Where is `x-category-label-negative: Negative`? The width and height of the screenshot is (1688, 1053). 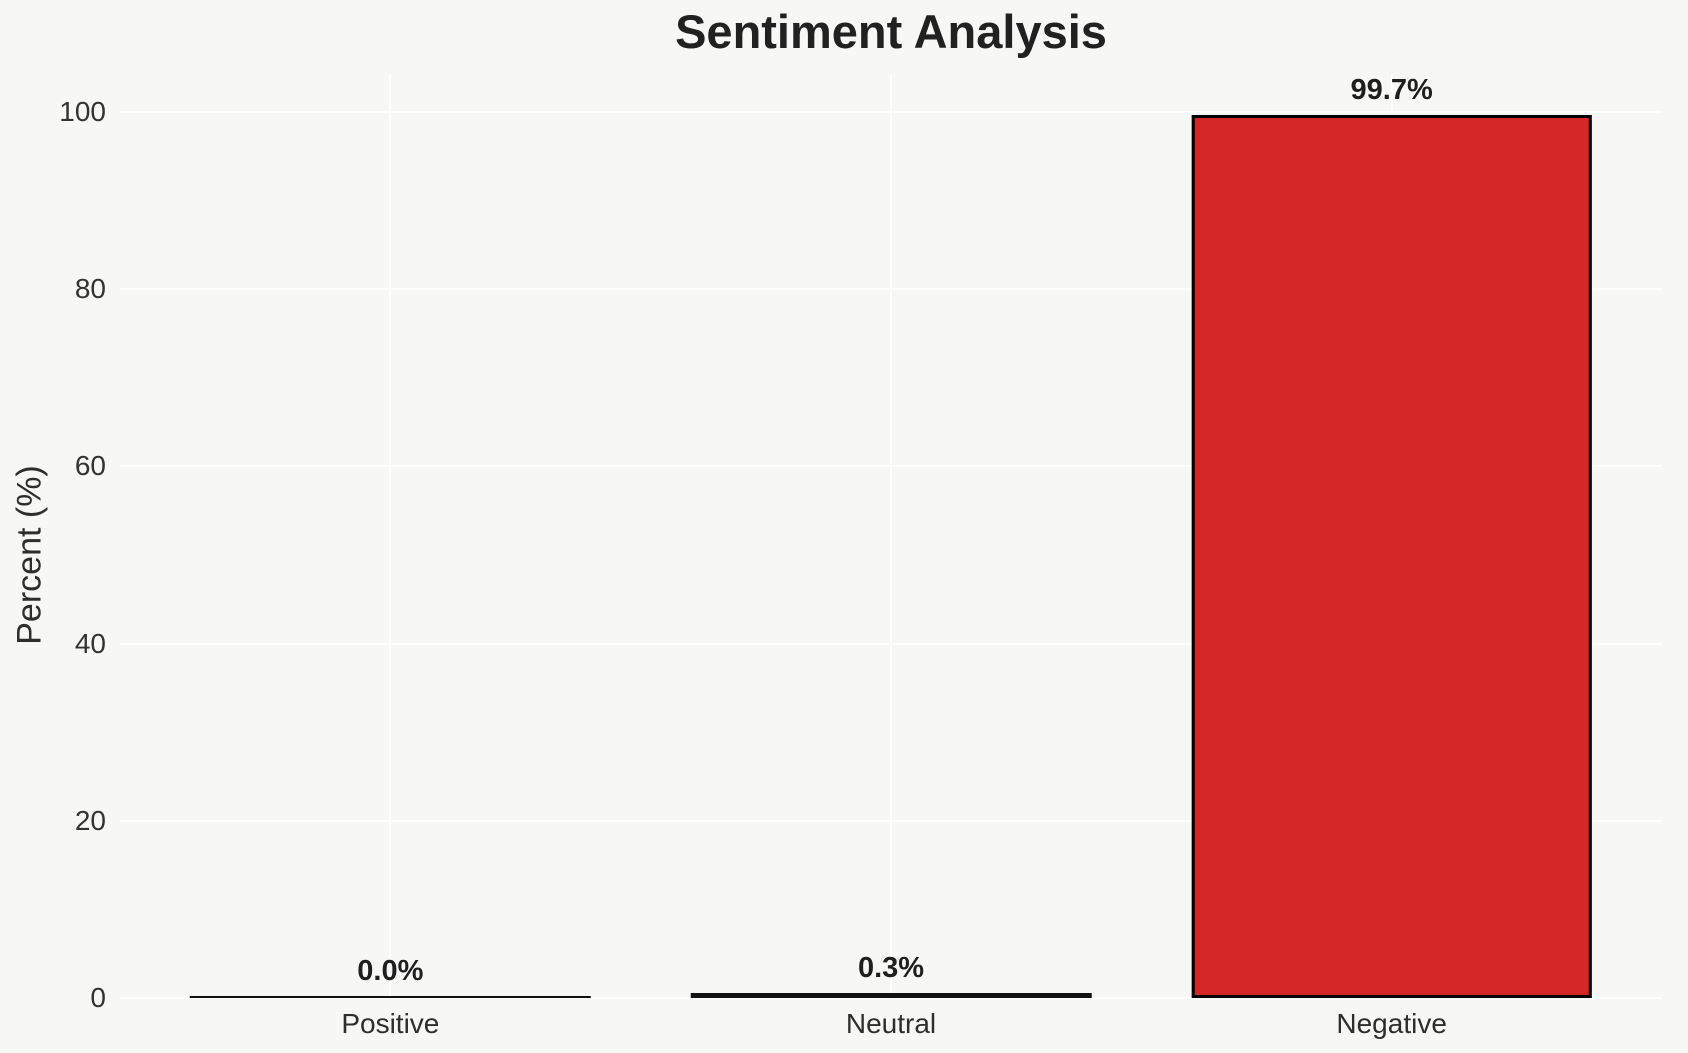
x-category-label-negative: Negative is located at coordinates (1391, 1023).